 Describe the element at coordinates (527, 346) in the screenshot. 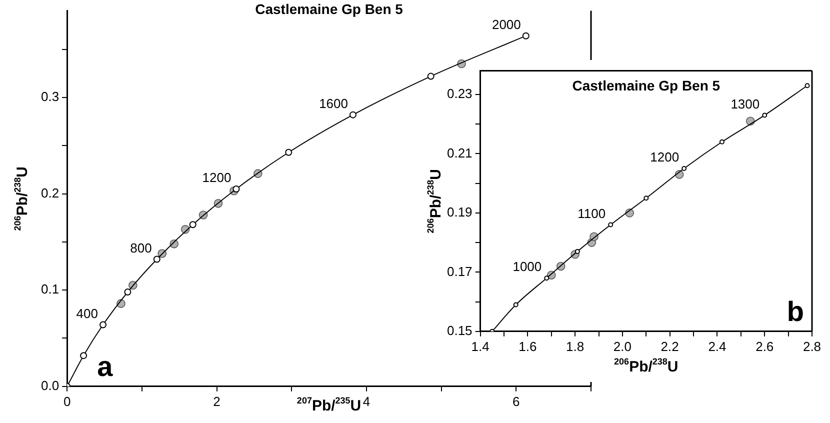

I see `x-tick-label: 1.6` at that location.